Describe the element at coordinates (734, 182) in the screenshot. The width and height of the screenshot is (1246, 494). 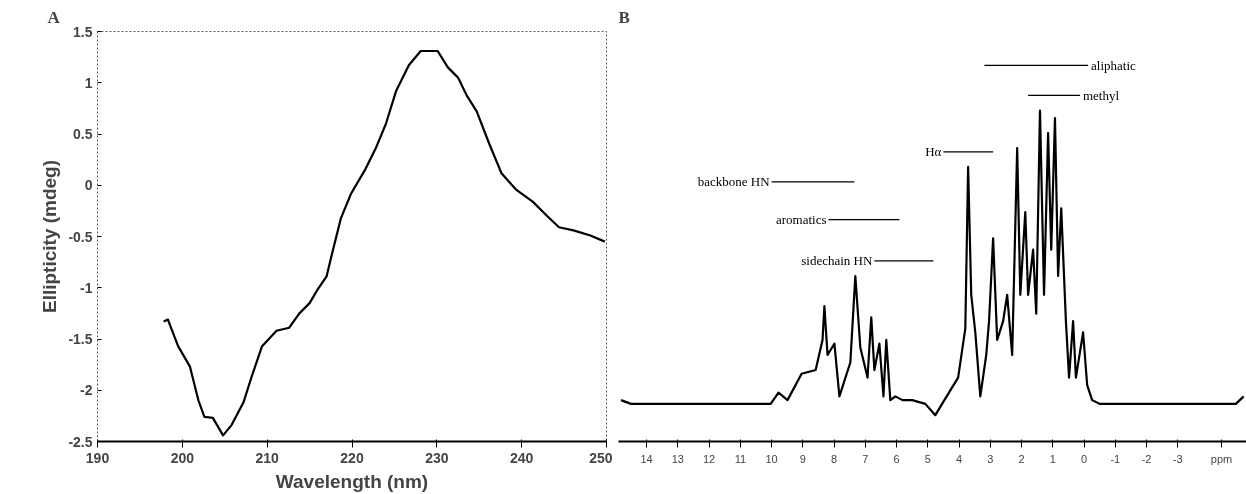
I see `series-label: backbone HN` at that location.